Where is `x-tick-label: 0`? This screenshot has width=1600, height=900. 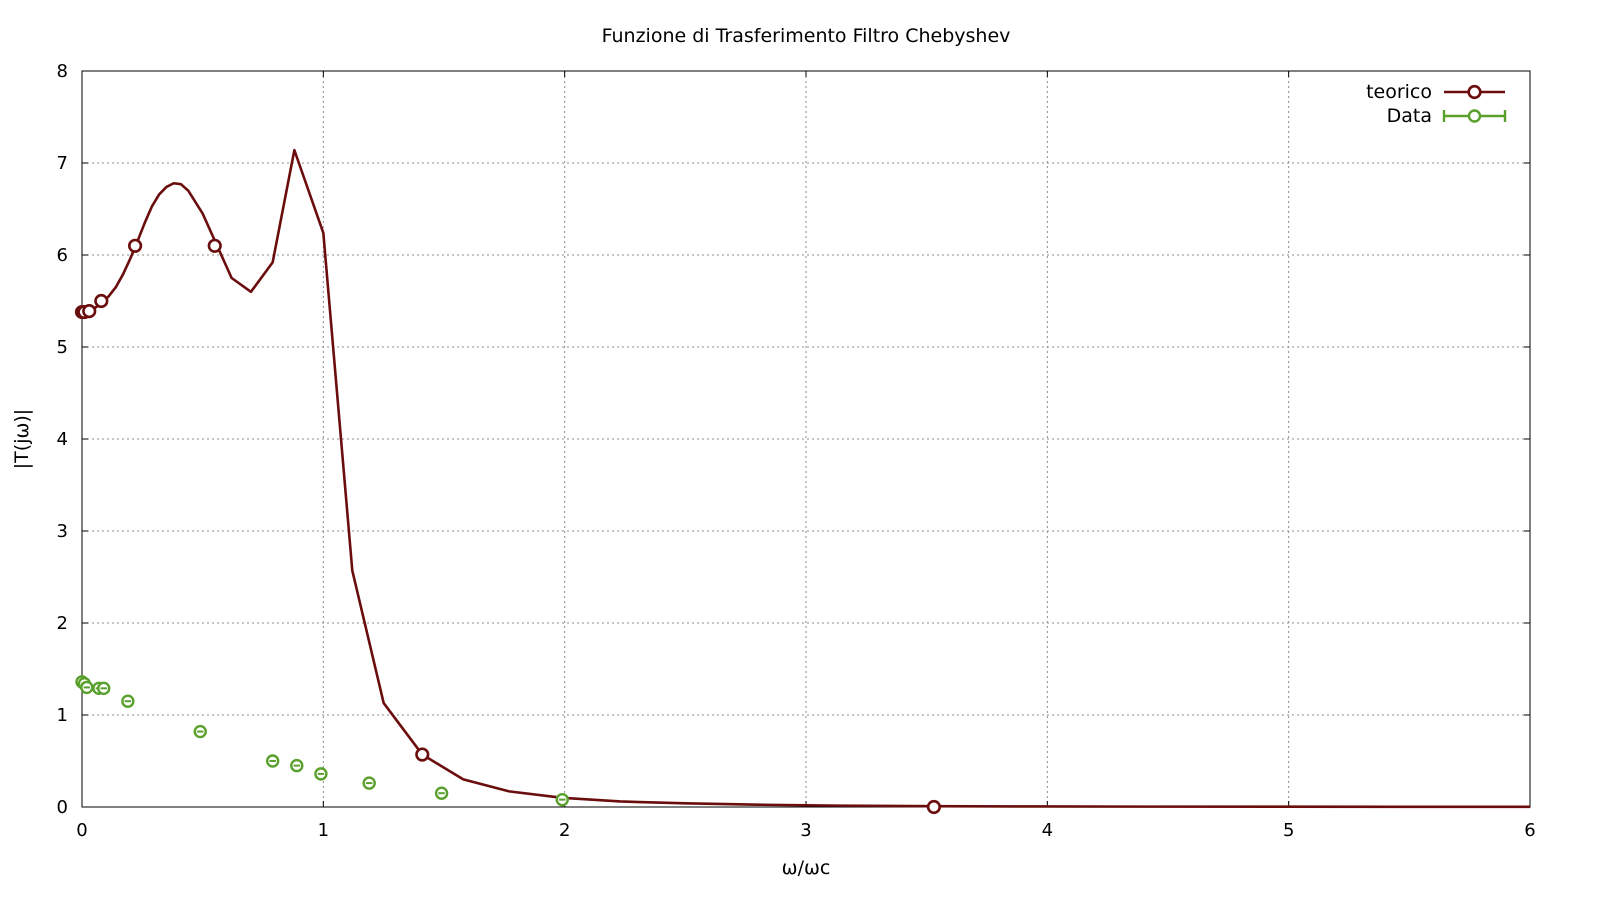
x-tick-label: 0 is located at coordinates (81, 830).